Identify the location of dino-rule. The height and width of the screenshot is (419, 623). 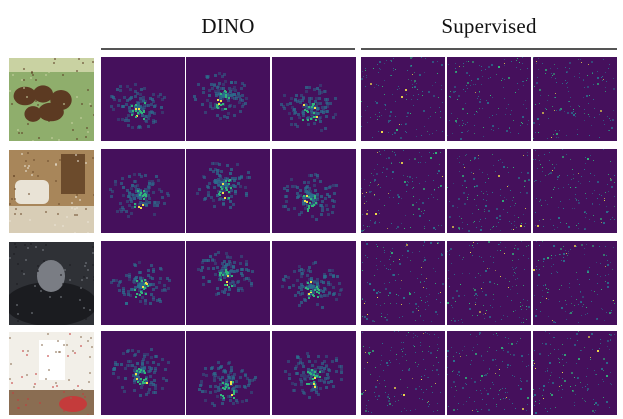
(228, 49).